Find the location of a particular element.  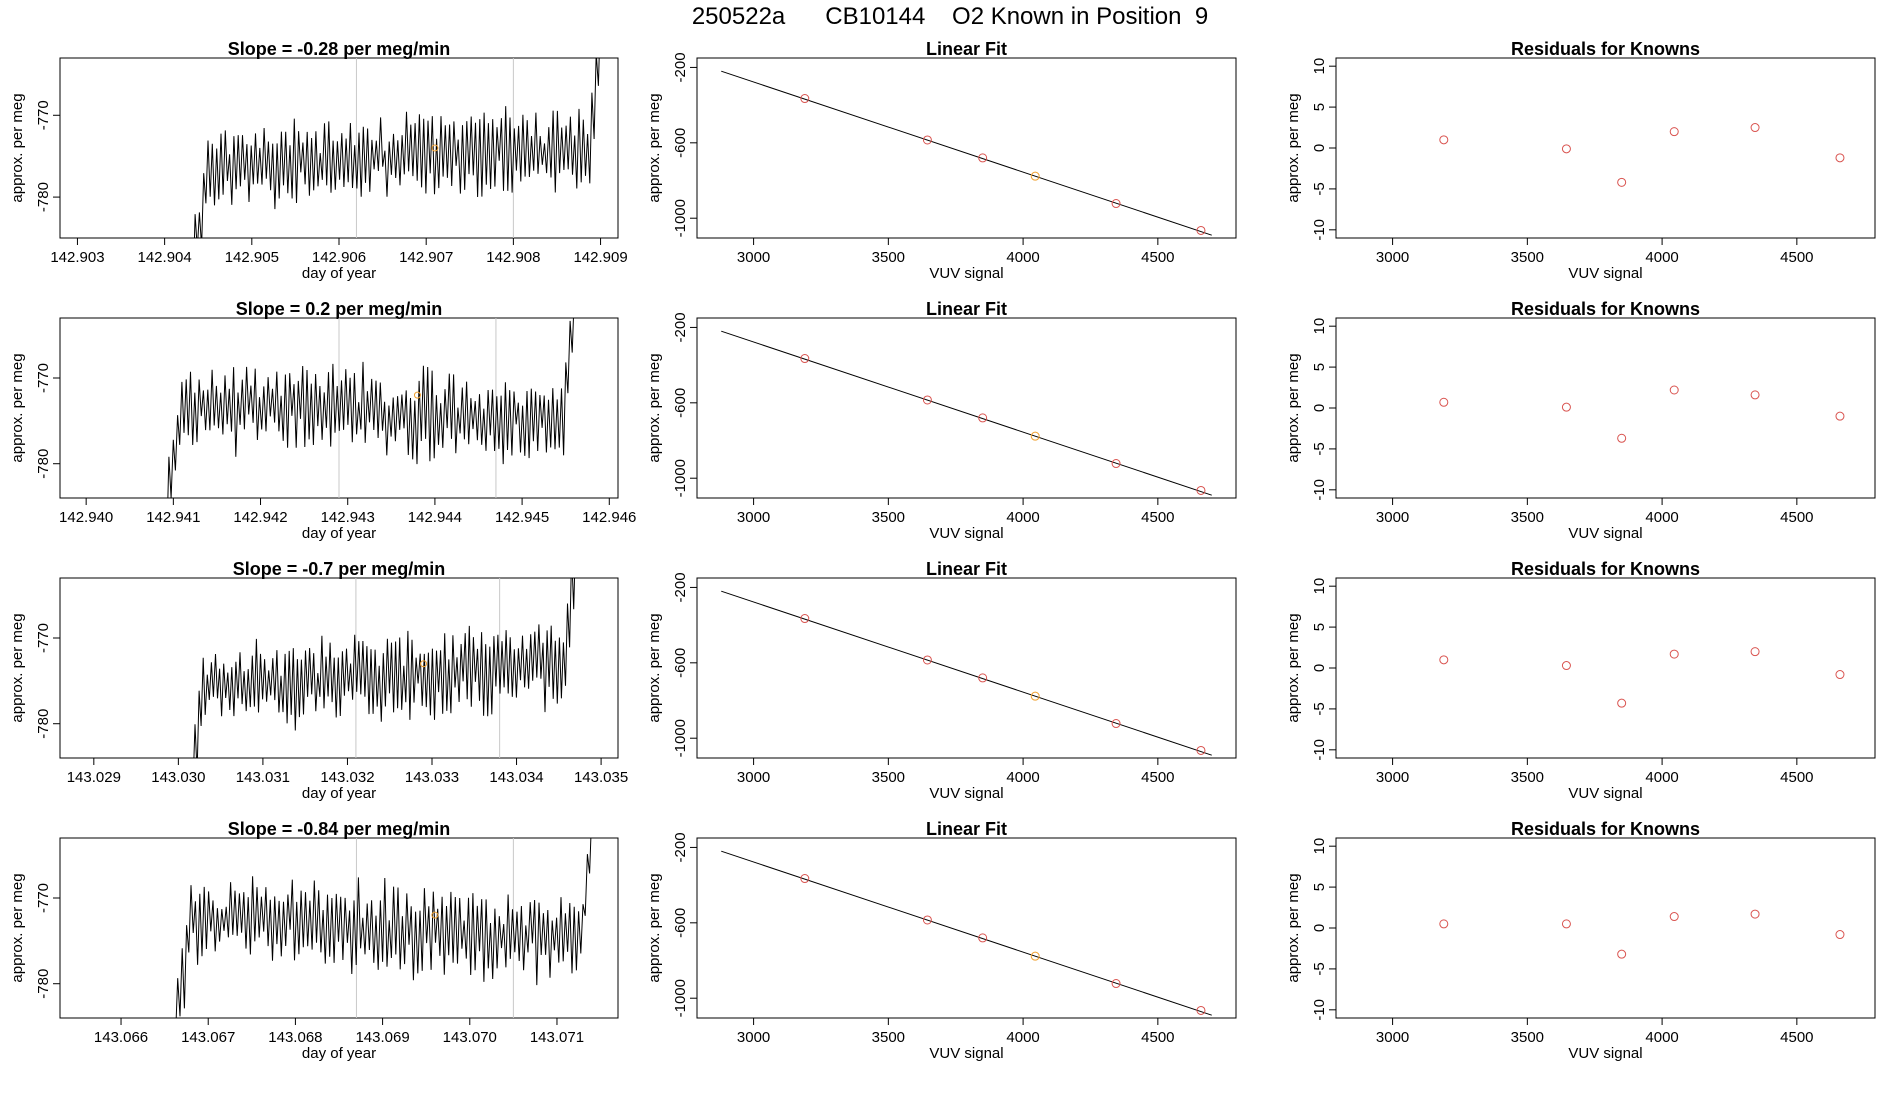

y-tick-label: 0 is located at coordinates (1319, 928).